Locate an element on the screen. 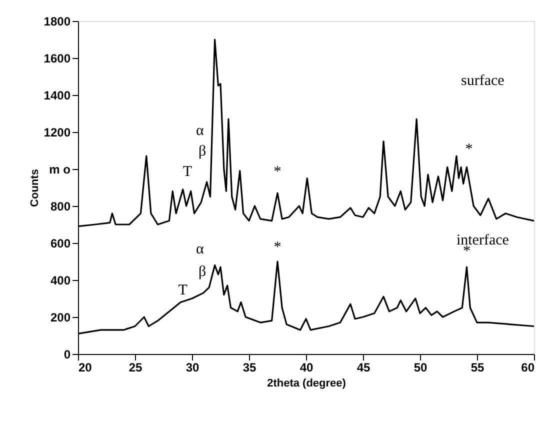 The width and height of the screenshot is (557, 423). x-tick-label: 45 is located at coordinates (363, 367).